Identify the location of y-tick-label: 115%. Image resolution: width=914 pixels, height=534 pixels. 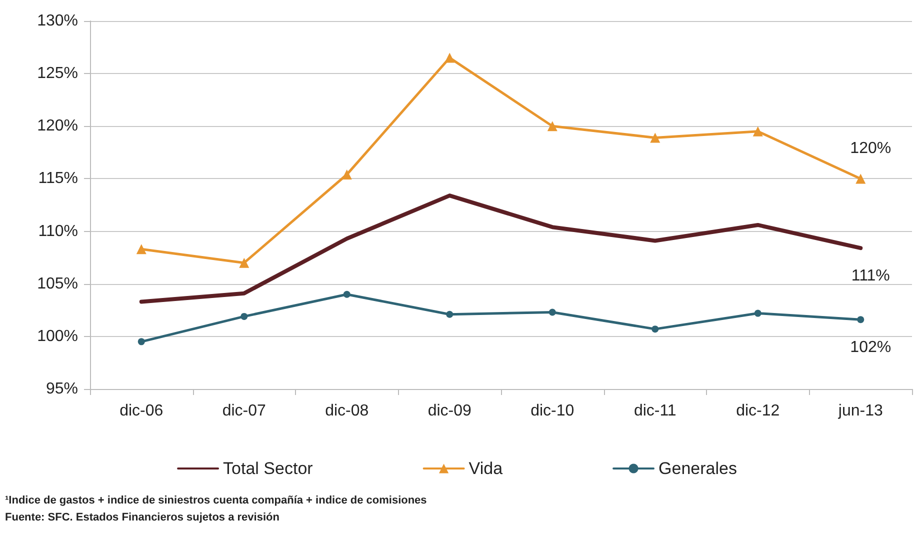
(58, 179).